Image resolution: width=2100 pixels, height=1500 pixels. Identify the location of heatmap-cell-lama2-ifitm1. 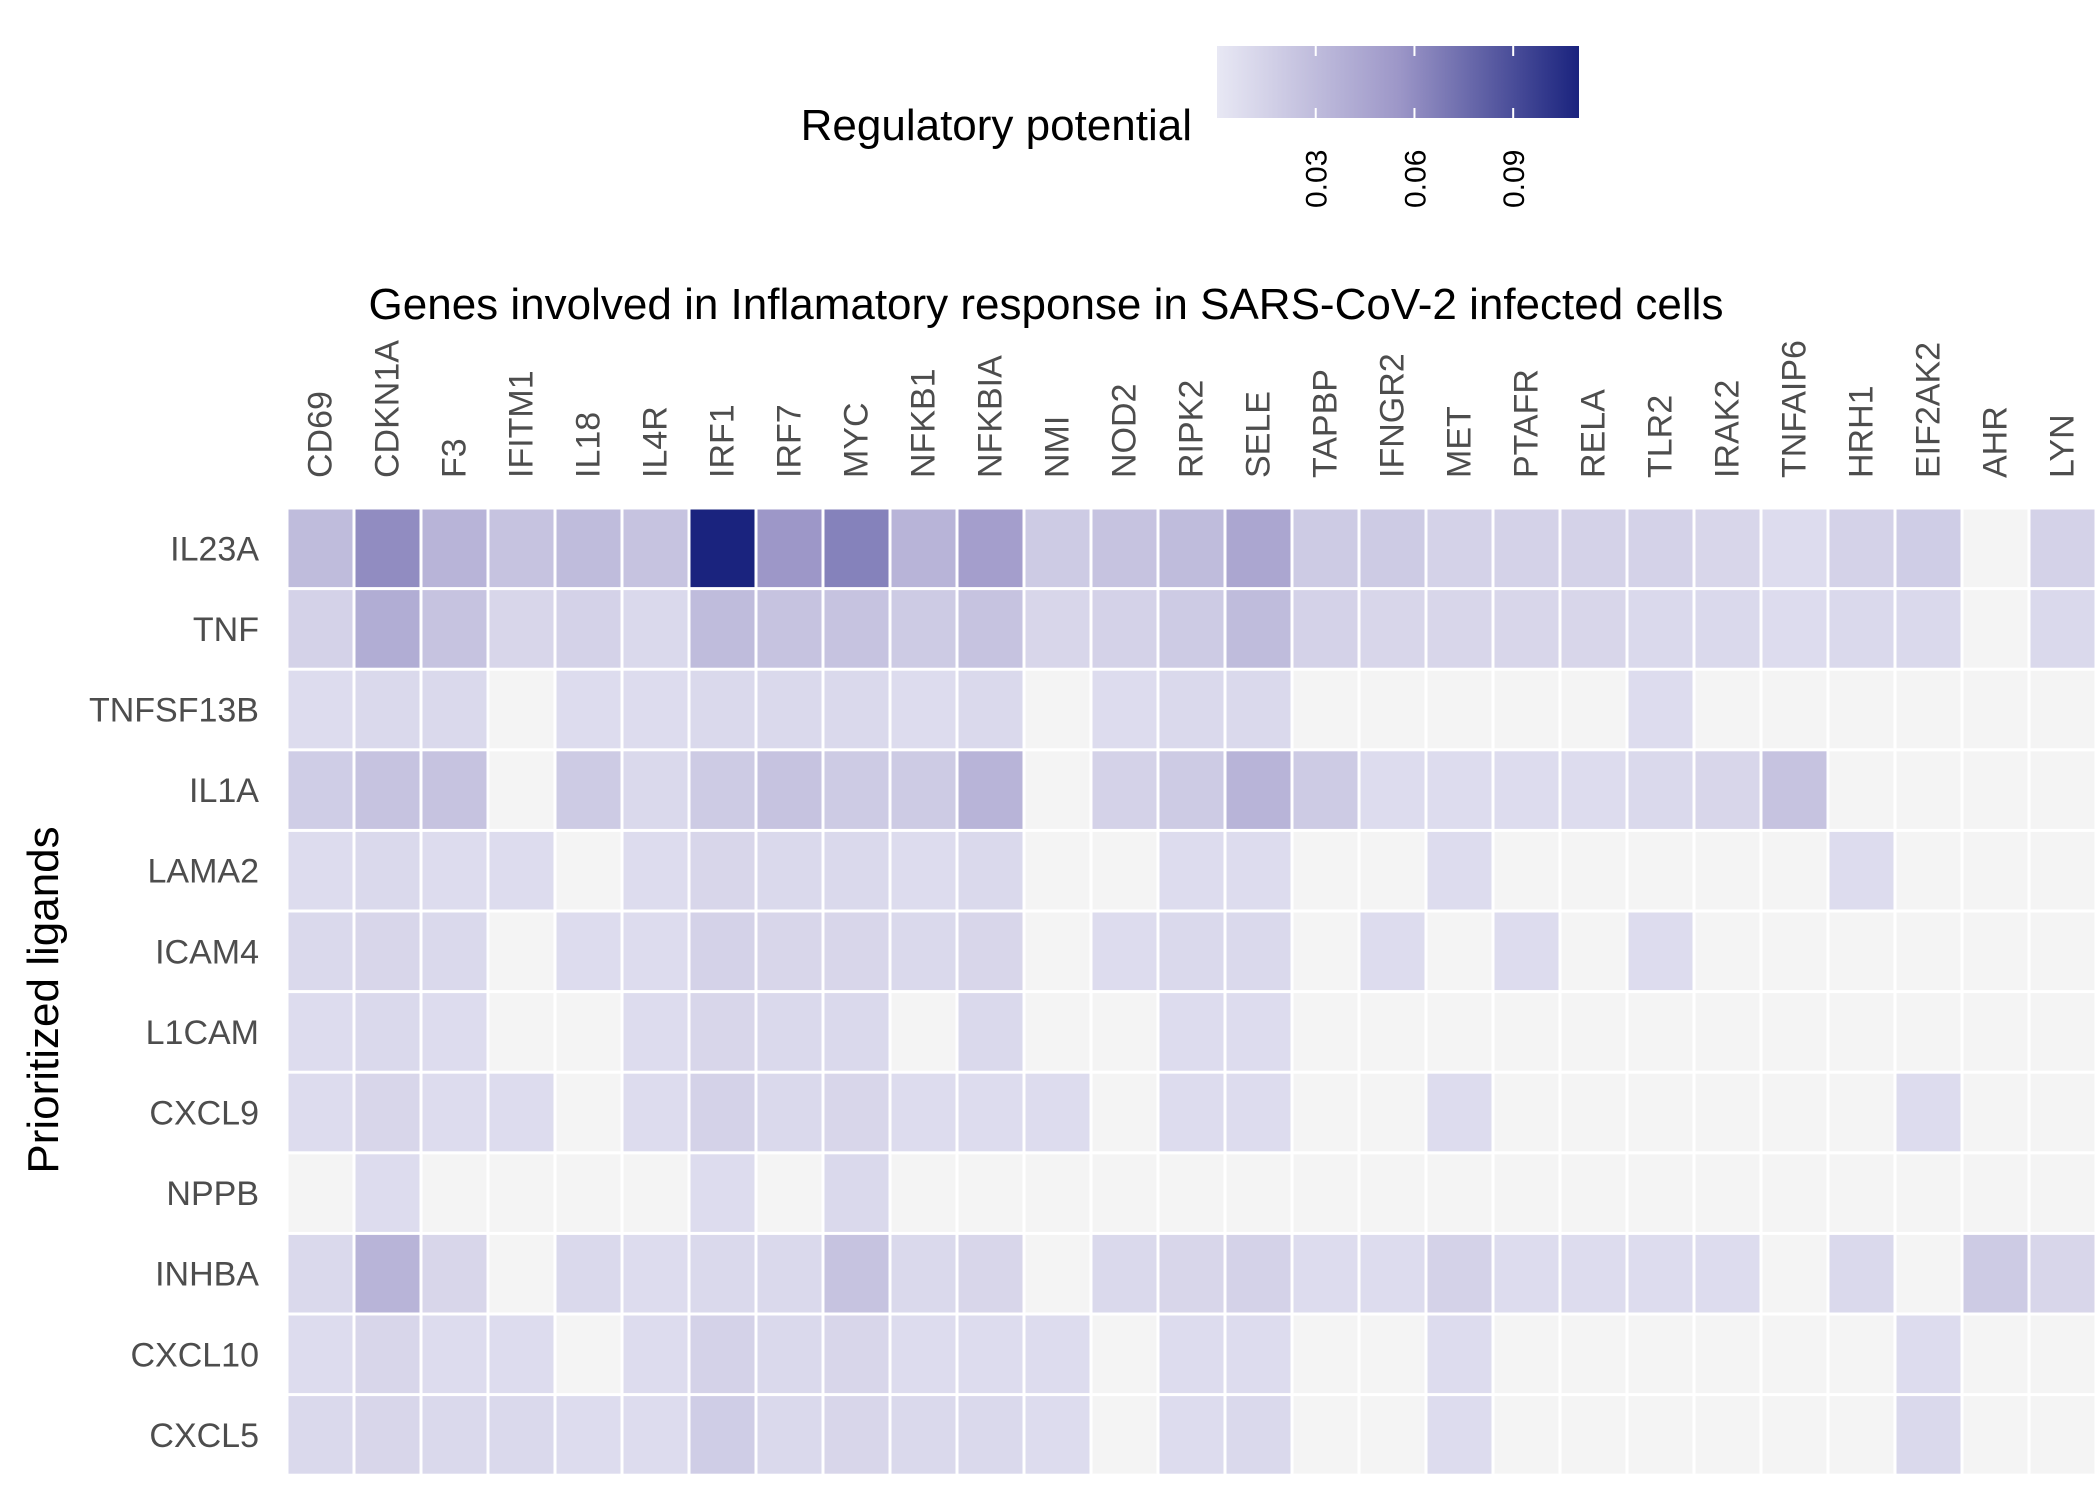
(521, 870).